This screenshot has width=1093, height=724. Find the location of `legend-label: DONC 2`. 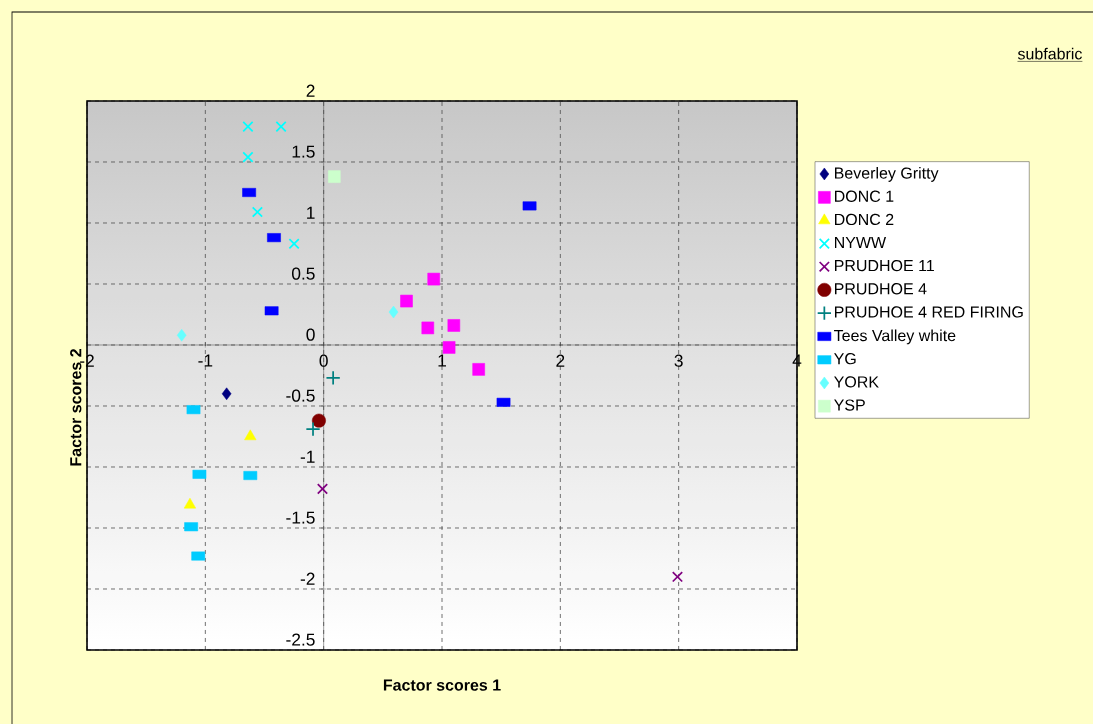

legend-label: DONC 2 is located at coordinates (864, 219).